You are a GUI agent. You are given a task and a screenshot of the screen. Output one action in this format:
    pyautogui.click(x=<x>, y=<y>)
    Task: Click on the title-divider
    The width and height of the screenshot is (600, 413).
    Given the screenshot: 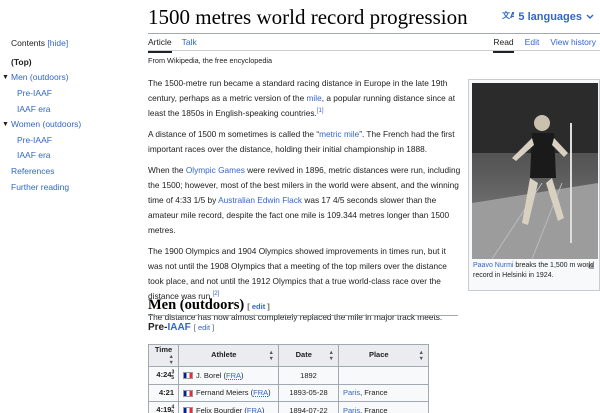 What is the action you would take?
    pyautogui.click(x=374, y=33)
    